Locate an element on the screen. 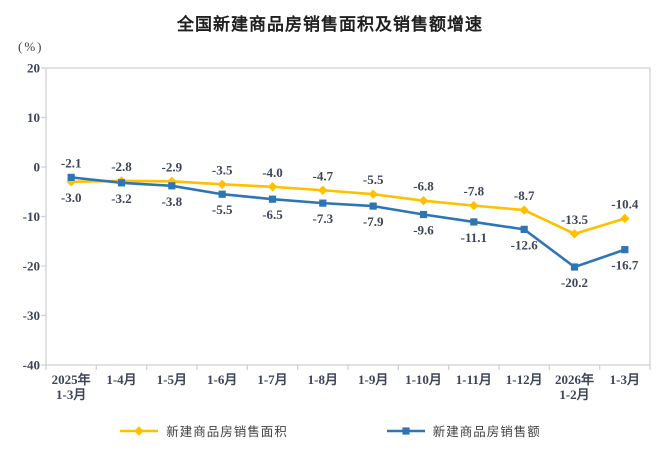 This screenshot has height=464, width=660. y-tick-label: 10 is located at coordinates (33, 117).